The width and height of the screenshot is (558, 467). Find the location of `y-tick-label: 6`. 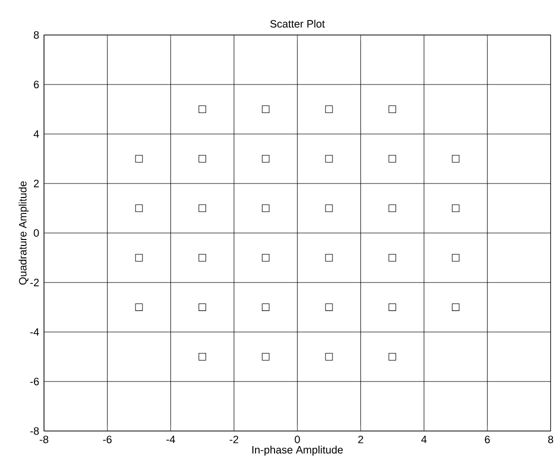

y-tick-label: 6 is located at coordinates (36, 84).